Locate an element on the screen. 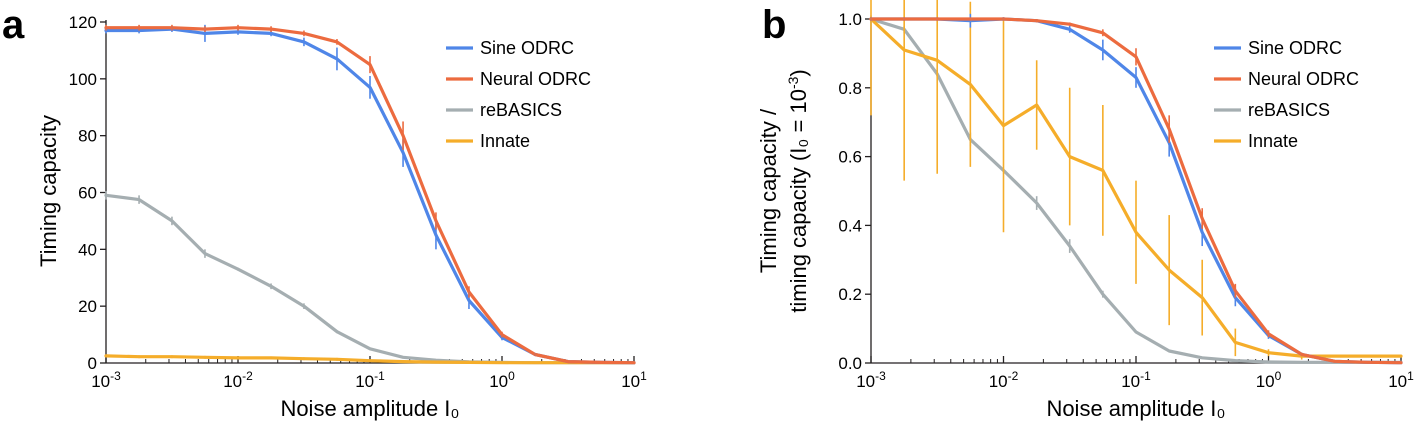  y-axis-title-a: Timing capacity is located at coordinates (48, 191).